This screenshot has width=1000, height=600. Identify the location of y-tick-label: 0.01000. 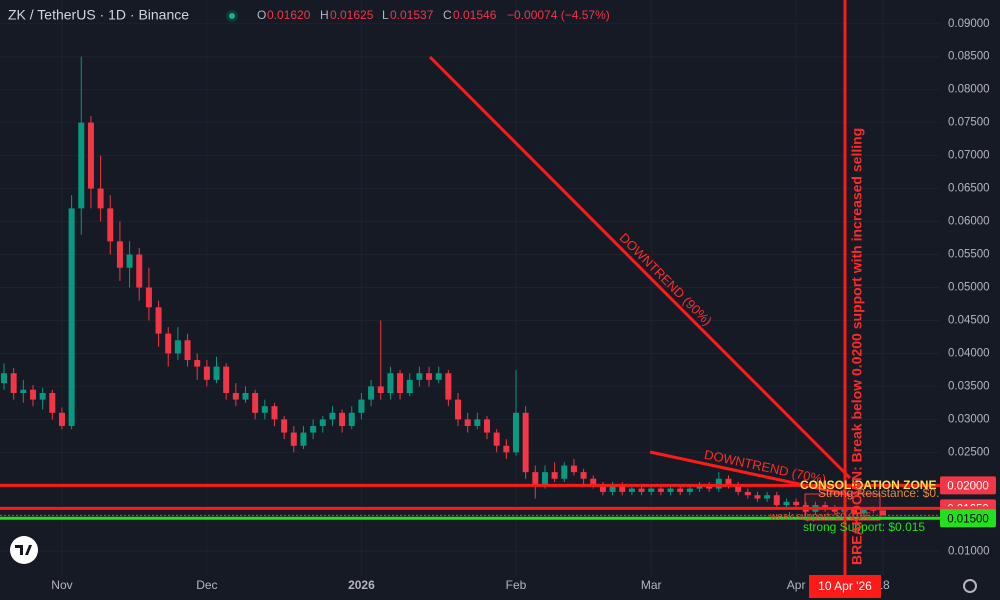
(969, 551).